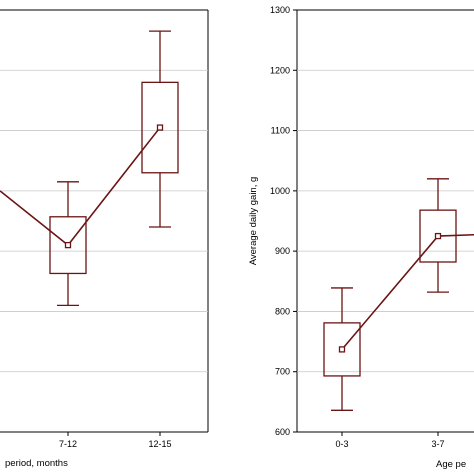 This screenshot has height=474, width=474. I want to click on left-mean-line, so click(80, 187).